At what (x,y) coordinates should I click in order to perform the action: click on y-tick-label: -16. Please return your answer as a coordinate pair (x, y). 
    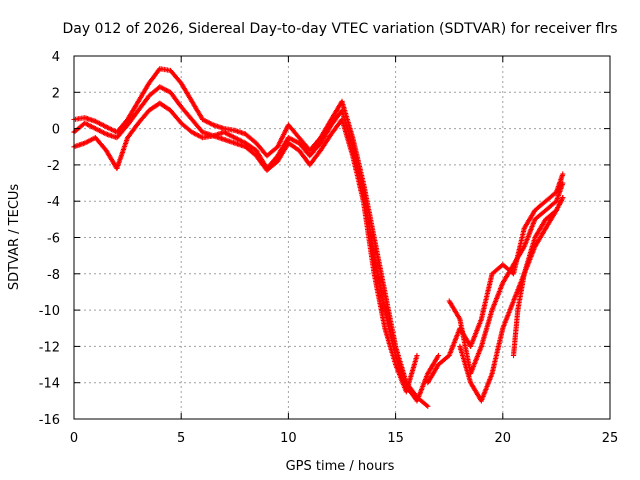
    Looking at the image, I should click on (49, 420).